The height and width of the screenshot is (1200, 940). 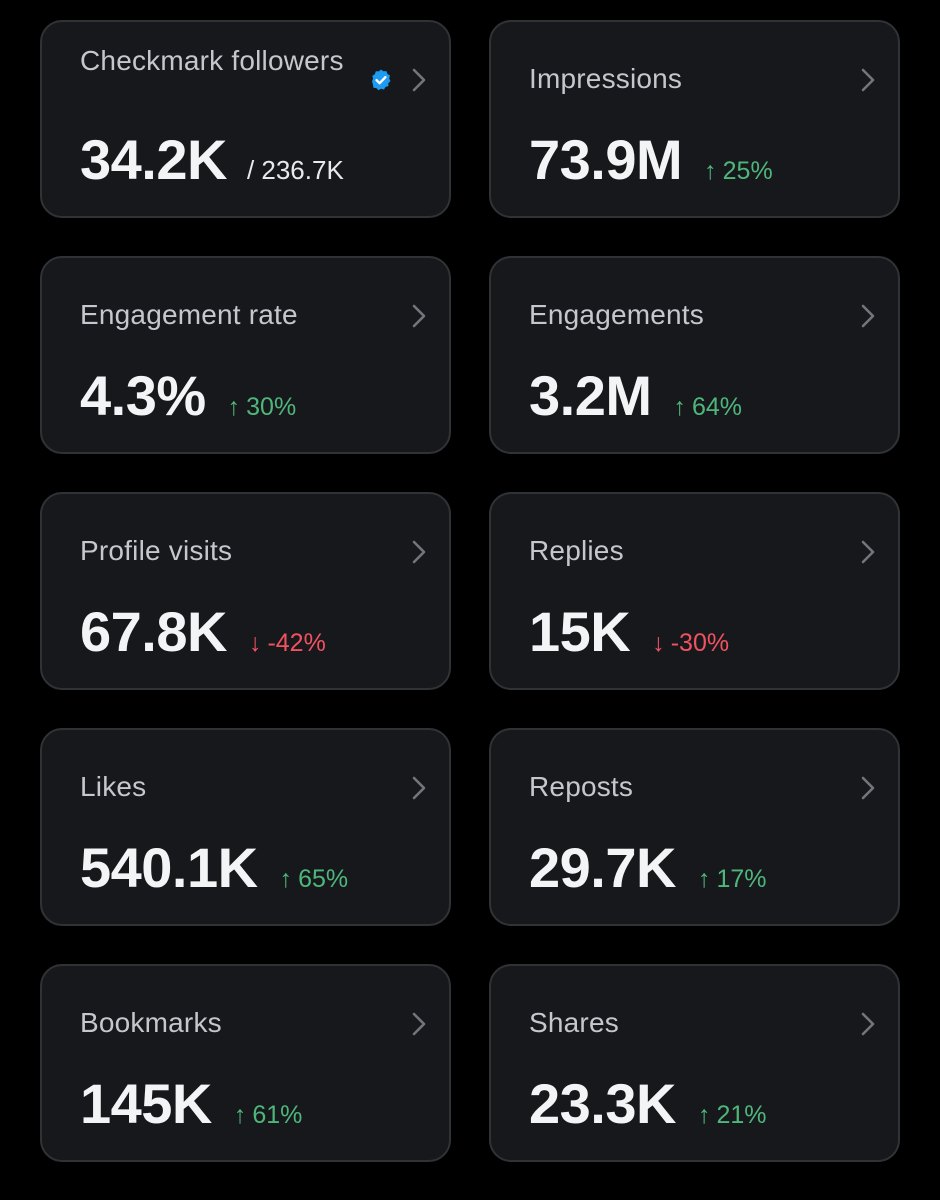 I want to click on card-title: Impressions, so click(x=606, y=78).